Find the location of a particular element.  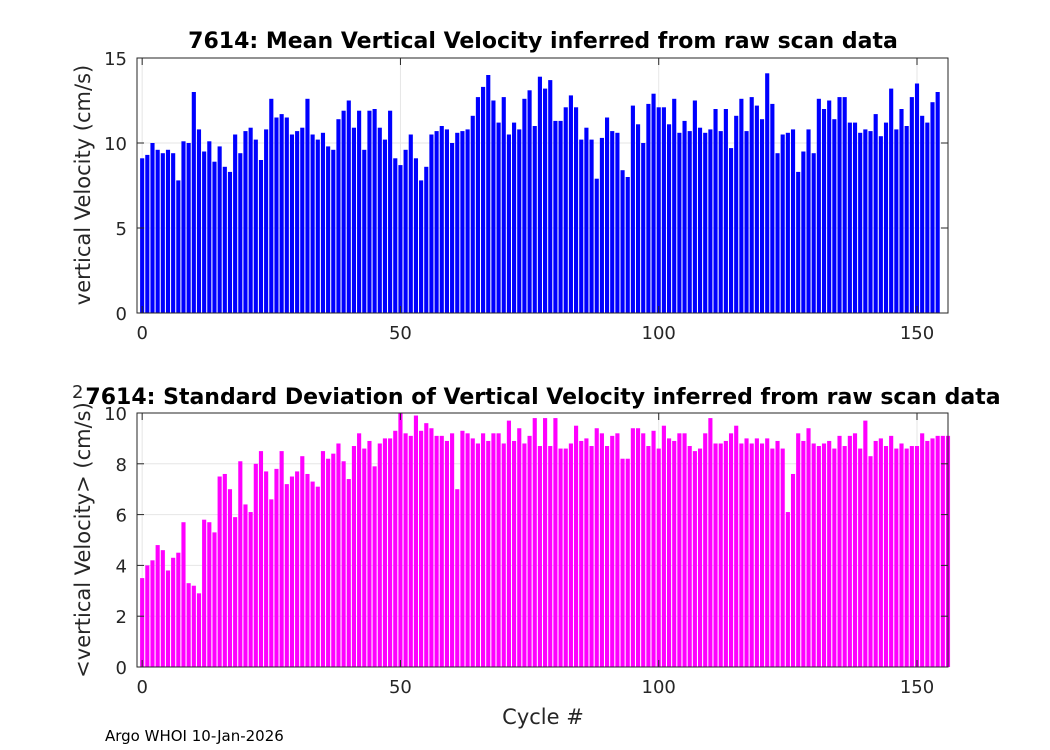

footer-credit: Argo WHOI 10-Jan-2026 is located at coordinates (194, 736).